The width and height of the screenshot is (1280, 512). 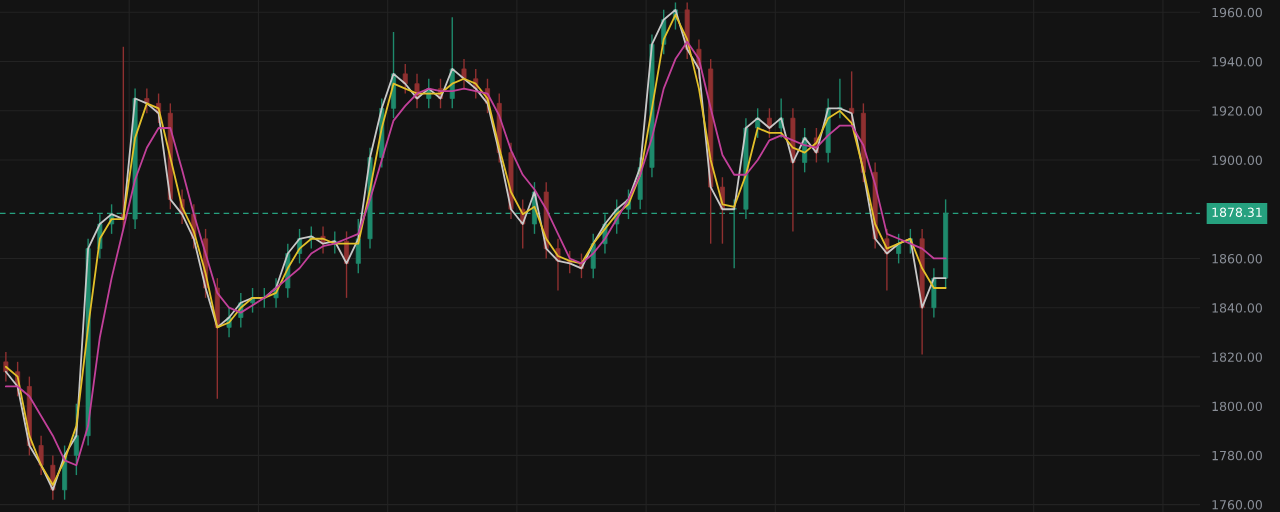 What do you see at coordinates (1237, 62) in the screenshot?
I see `y-tick-label: 1940.00` at bounding box center [1237, 62].